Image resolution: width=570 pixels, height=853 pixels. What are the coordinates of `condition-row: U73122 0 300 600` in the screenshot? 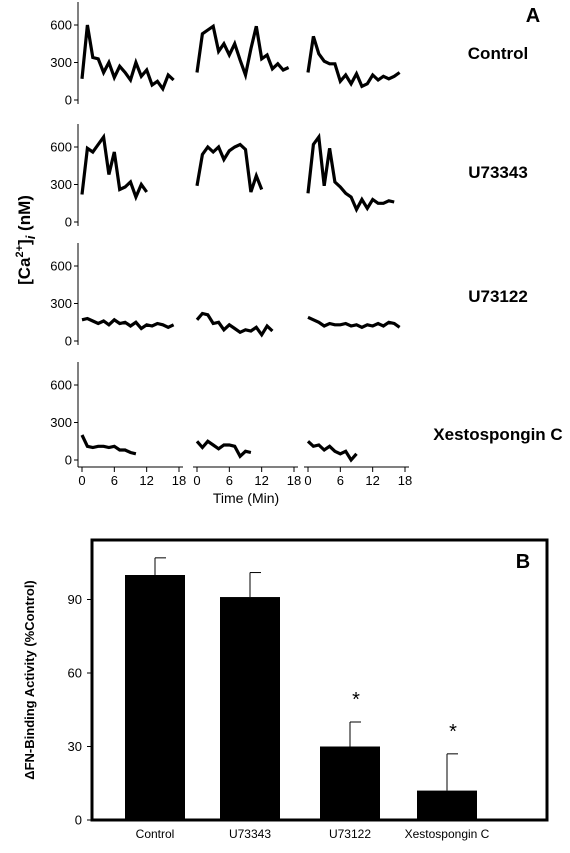 It's located at (289, 296).